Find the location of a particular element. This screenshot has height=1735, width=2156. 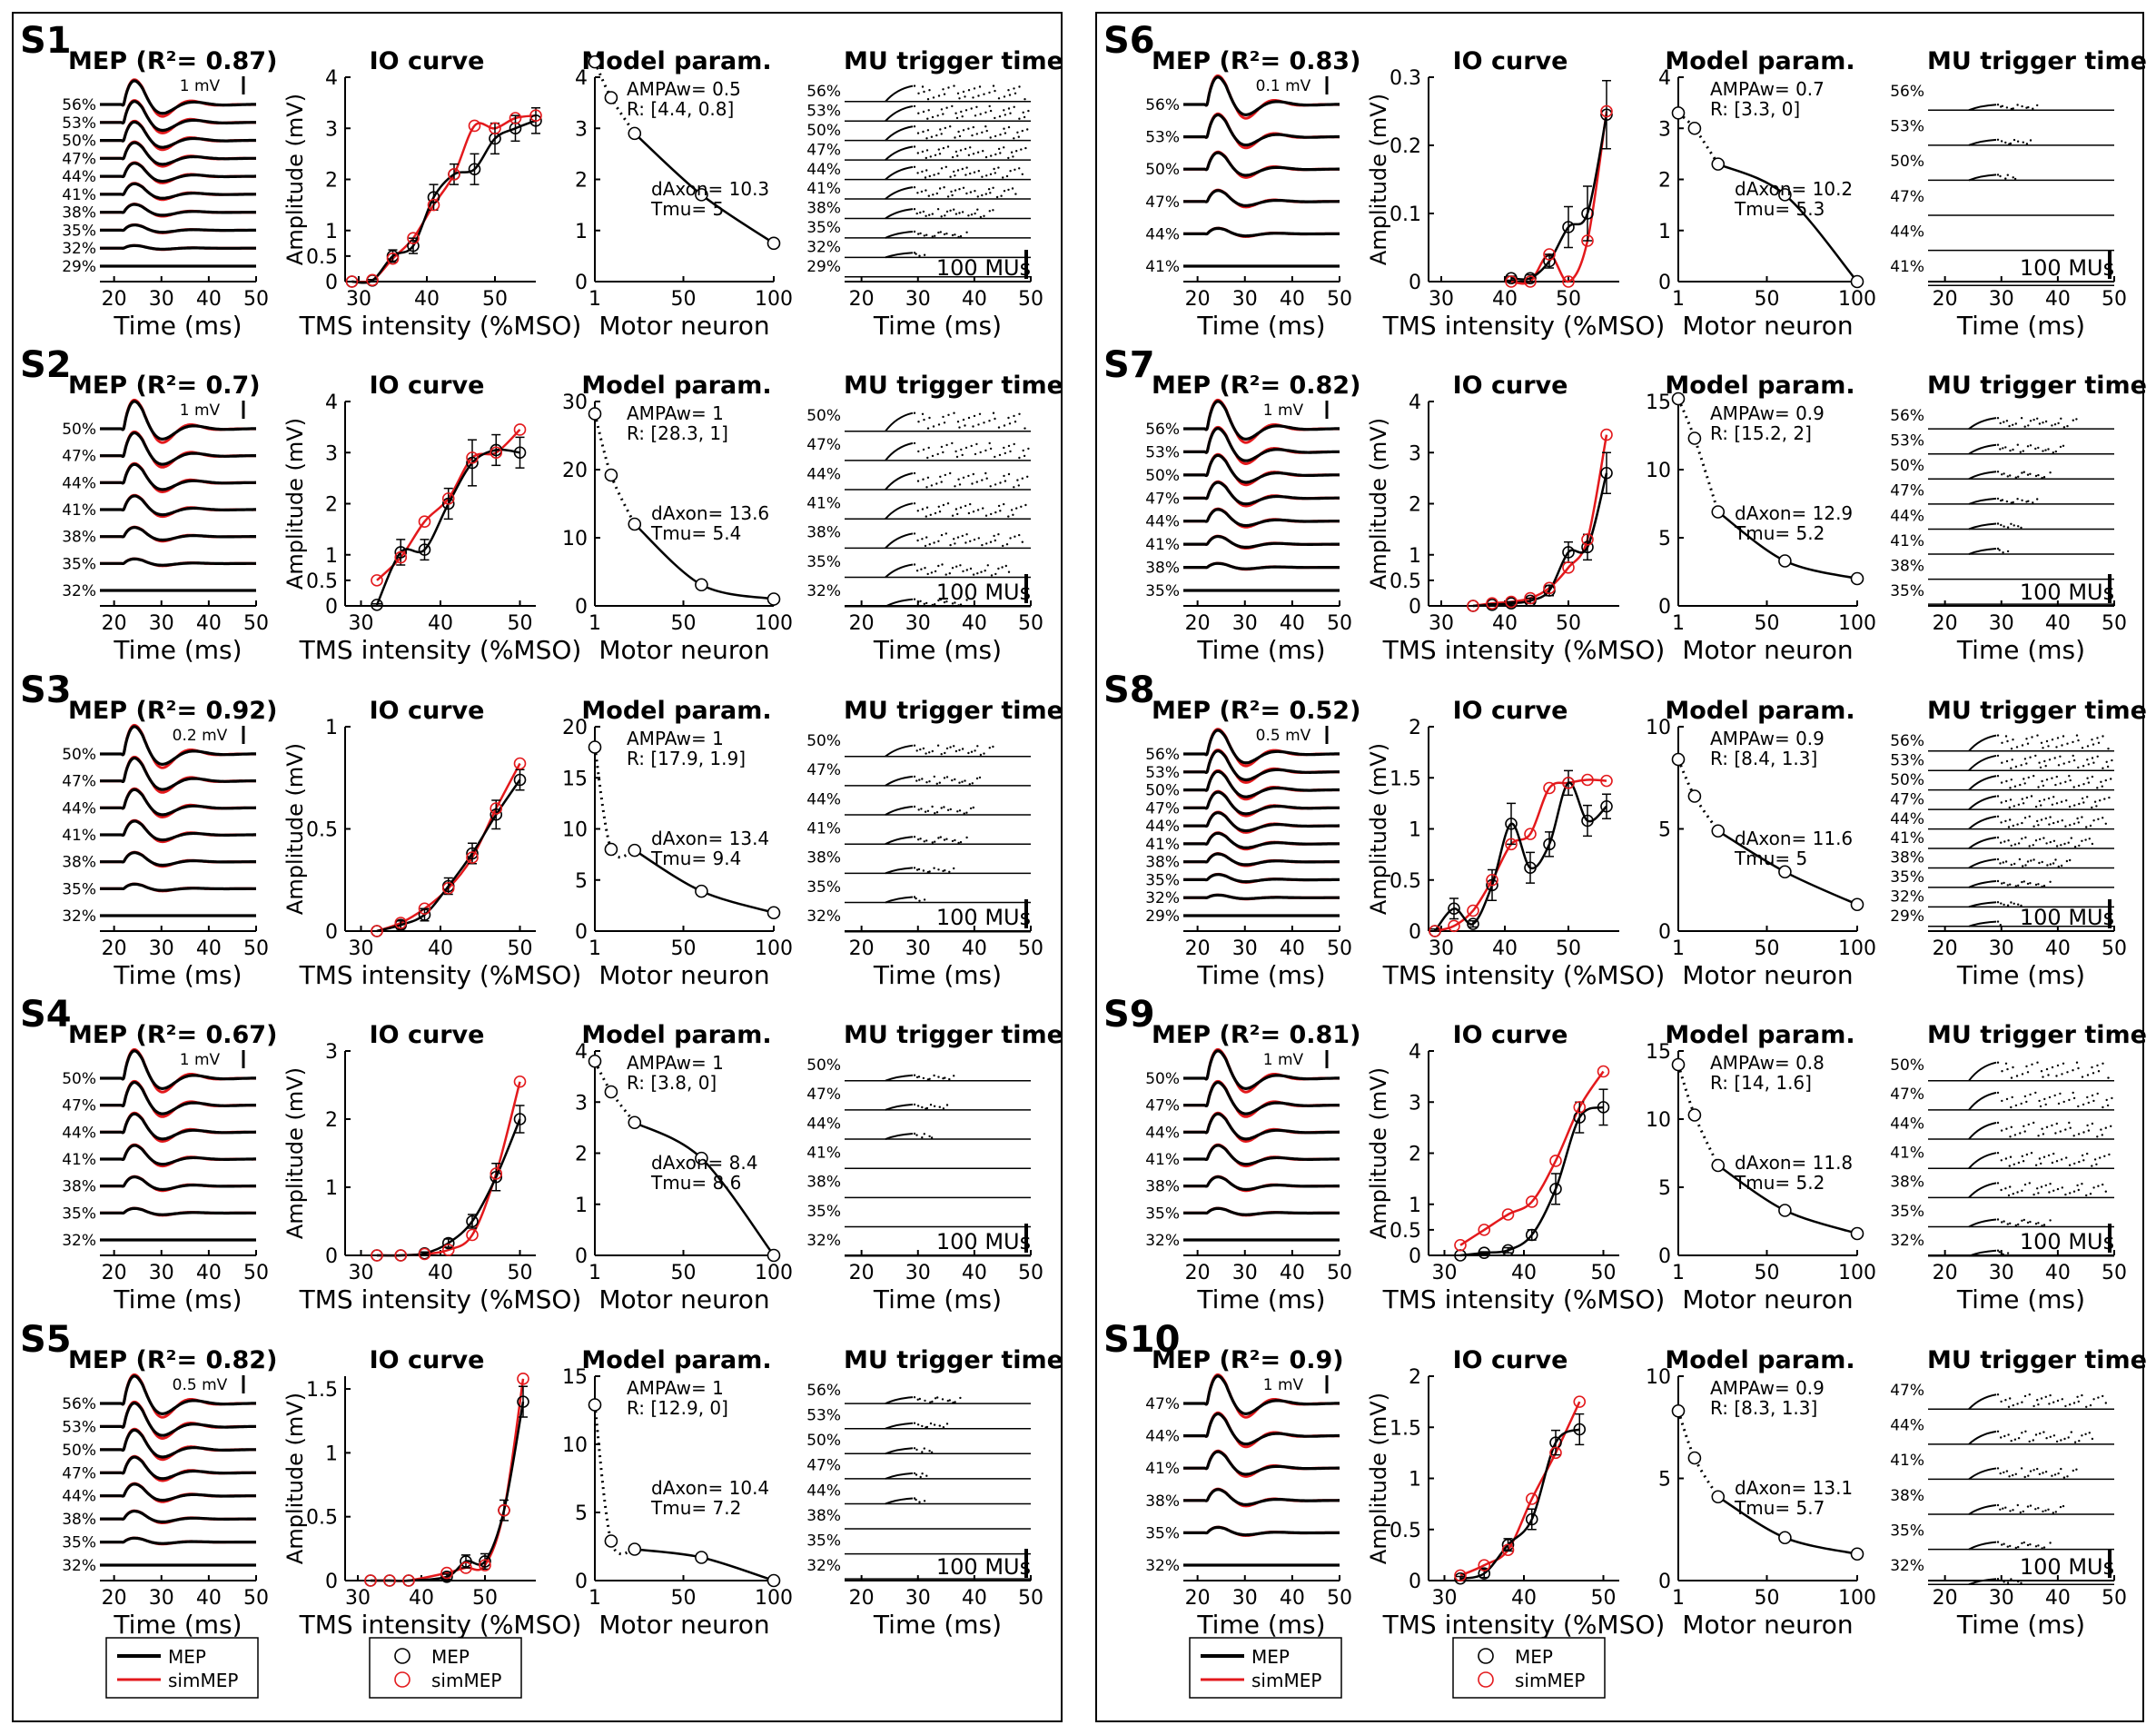

model-tmu: Tmu= 5.7 is located at coordinates (1779, 1508).